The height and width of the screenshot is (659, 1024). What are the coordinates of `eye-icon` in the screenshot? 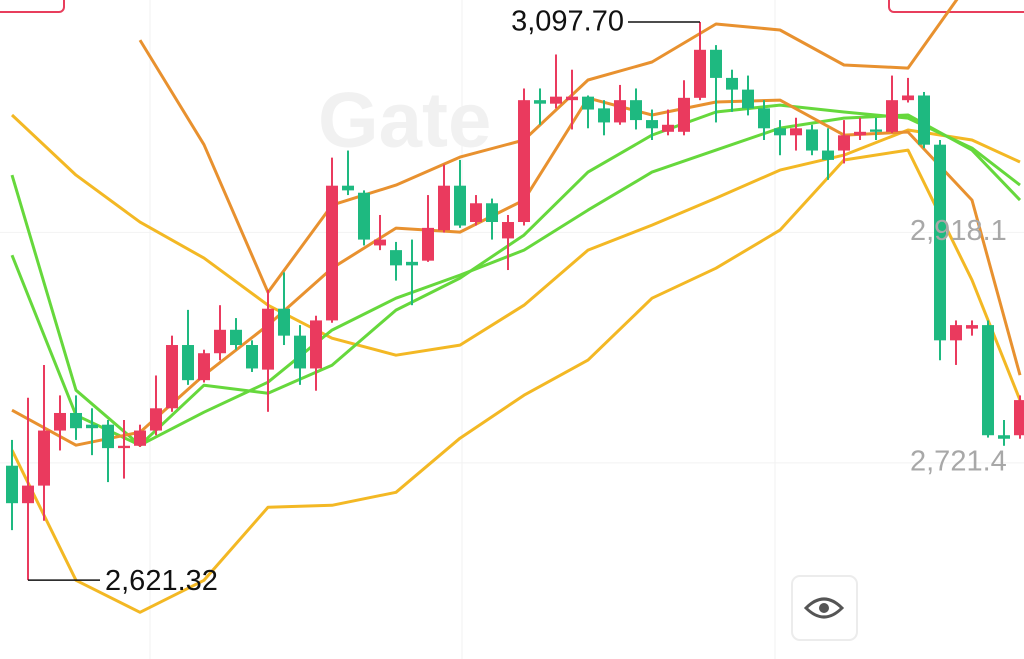 It's located at (824, 608).